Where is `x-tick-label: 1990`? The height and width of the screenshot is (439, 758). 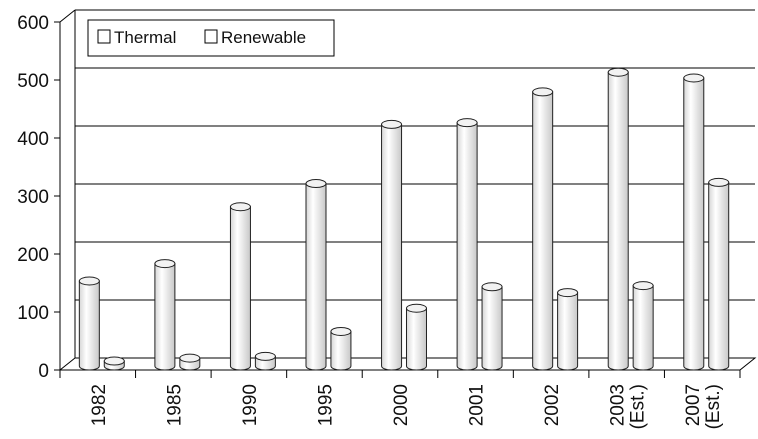 x-tick-label: 1990 is located at coordinates (250, 405).